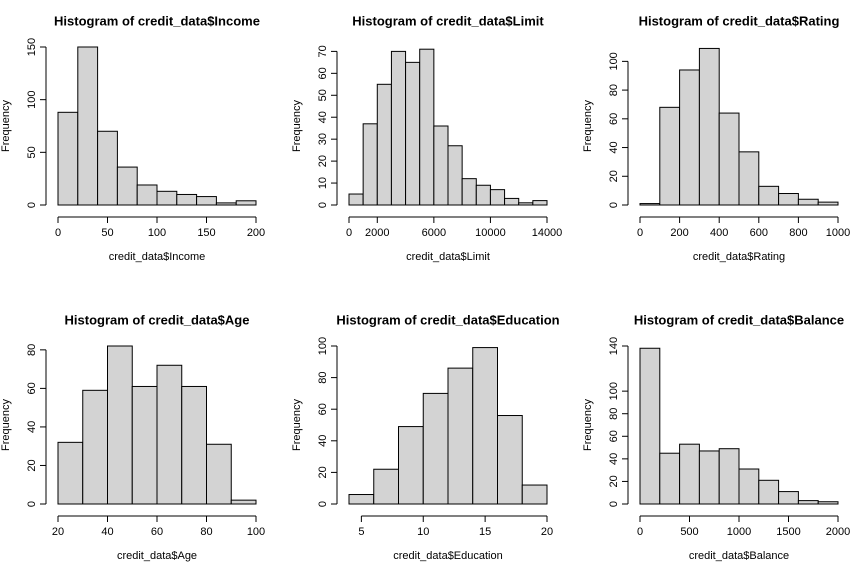 Image resolution: width=859 pixels, height=577 pixels. I want to click on x-tick-label: 400, so click(719, 233).